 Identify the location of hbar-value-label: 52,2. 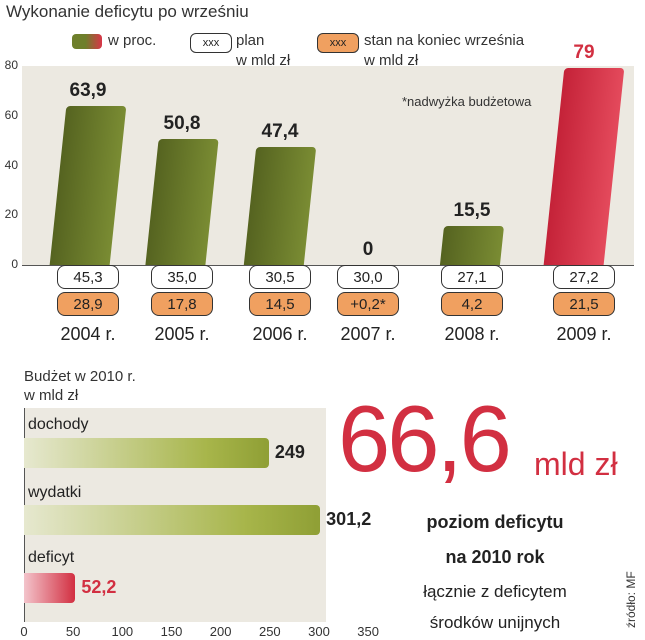
(99, 587).